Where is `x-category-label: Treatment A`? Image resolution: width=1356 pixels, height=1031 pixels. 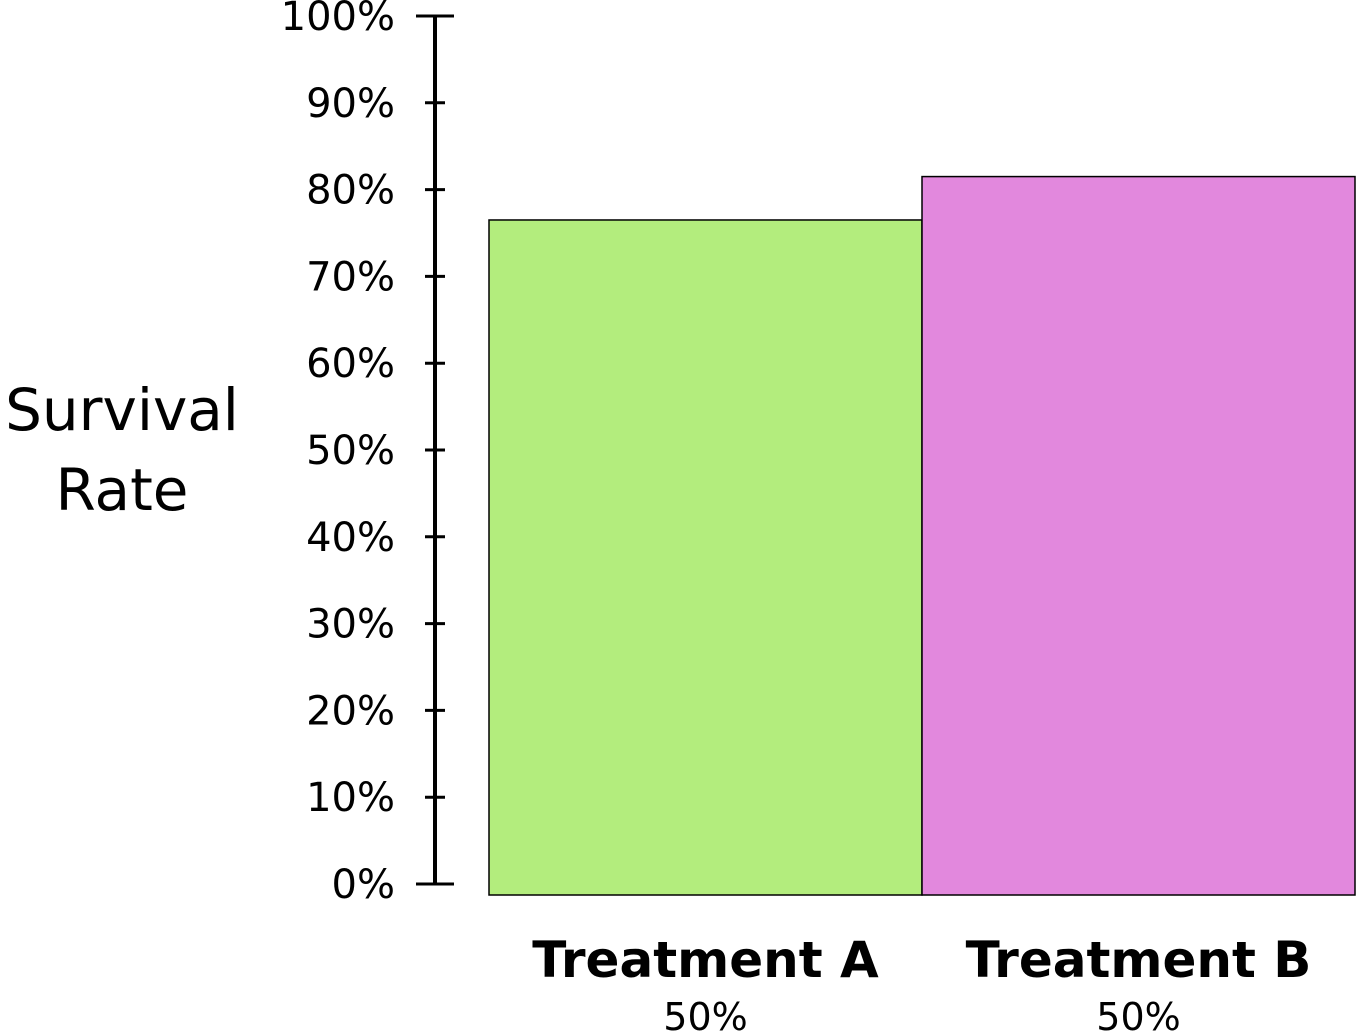
x-category-label: Treatment A is located at coordinates (705, 960).